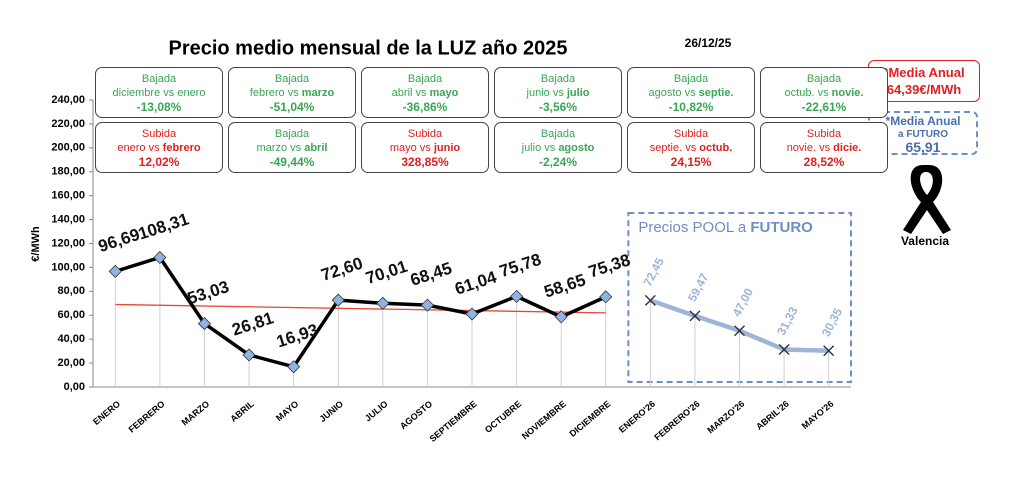 The width and height of the screenshot is (1024, 491). What do you see at coordinates (242, 411) in the screenshot?
I see `x-tick-label: ABRIL` at bounding box center [242, 411].